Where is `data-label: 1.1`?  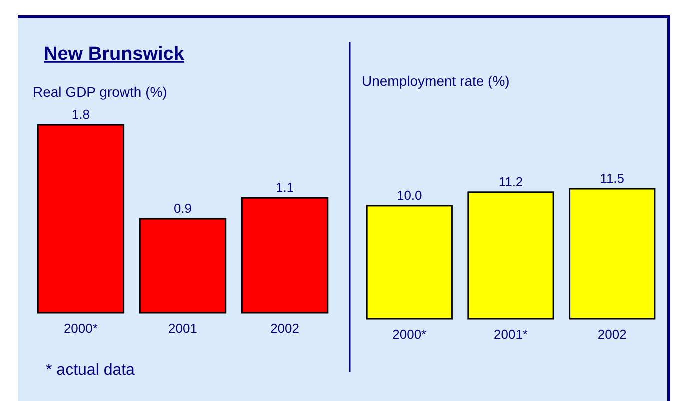
data-label: 1.1 is located at coordinates (285, 188).